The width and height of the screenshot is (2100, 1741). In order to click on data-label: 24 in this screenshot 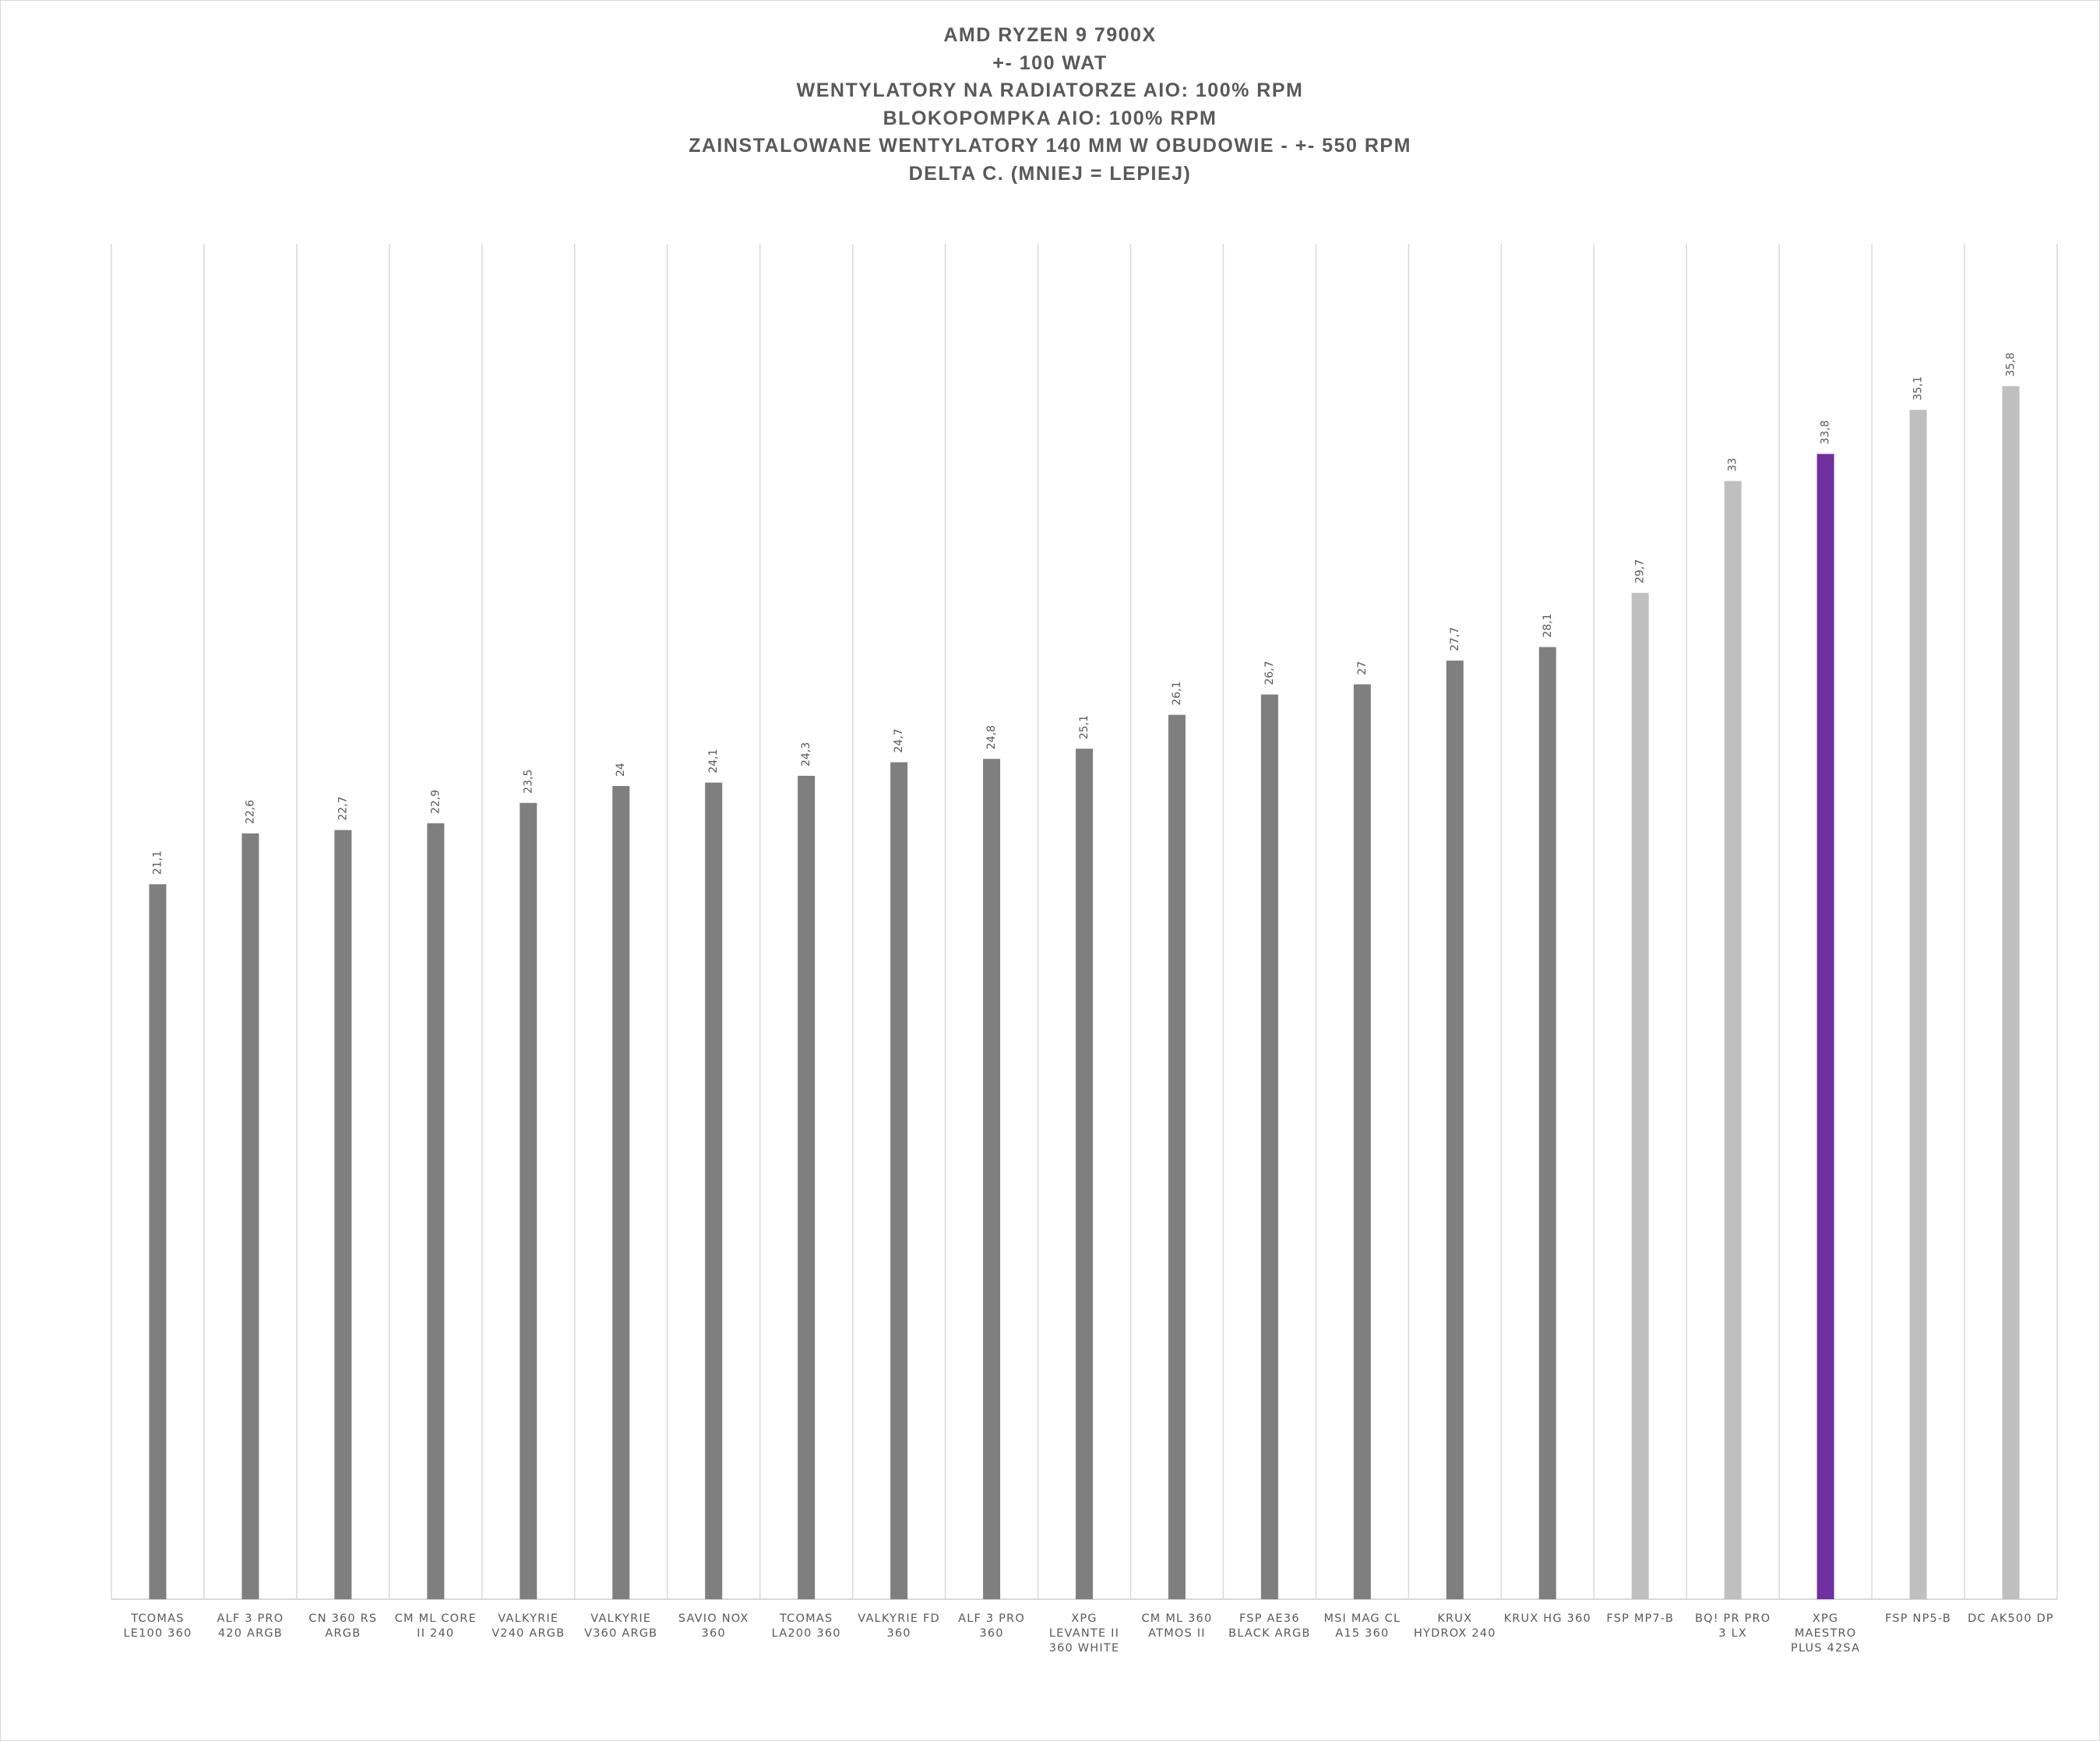, I will do `click(621, 770)`.